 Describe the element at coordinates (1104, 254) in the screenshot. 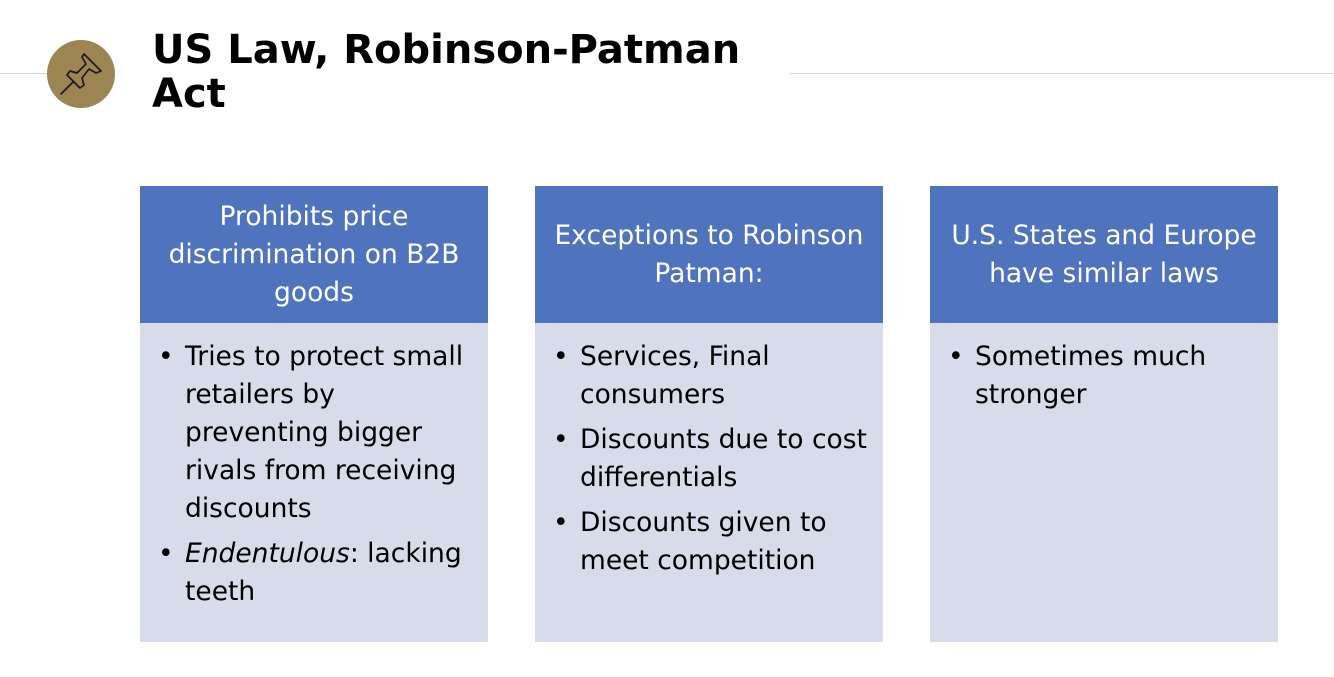

I see `column-header: U.S. States and Europe have similar laws` at that location.